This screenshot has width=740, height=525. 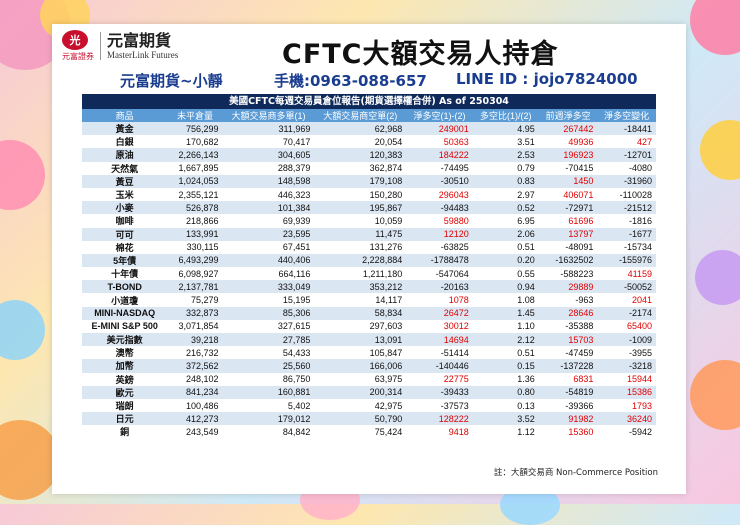 What do you see at coordinates (195, 300) in the screenshot?
I see `table-cell: 75,279` at bounding box center [195, 300].